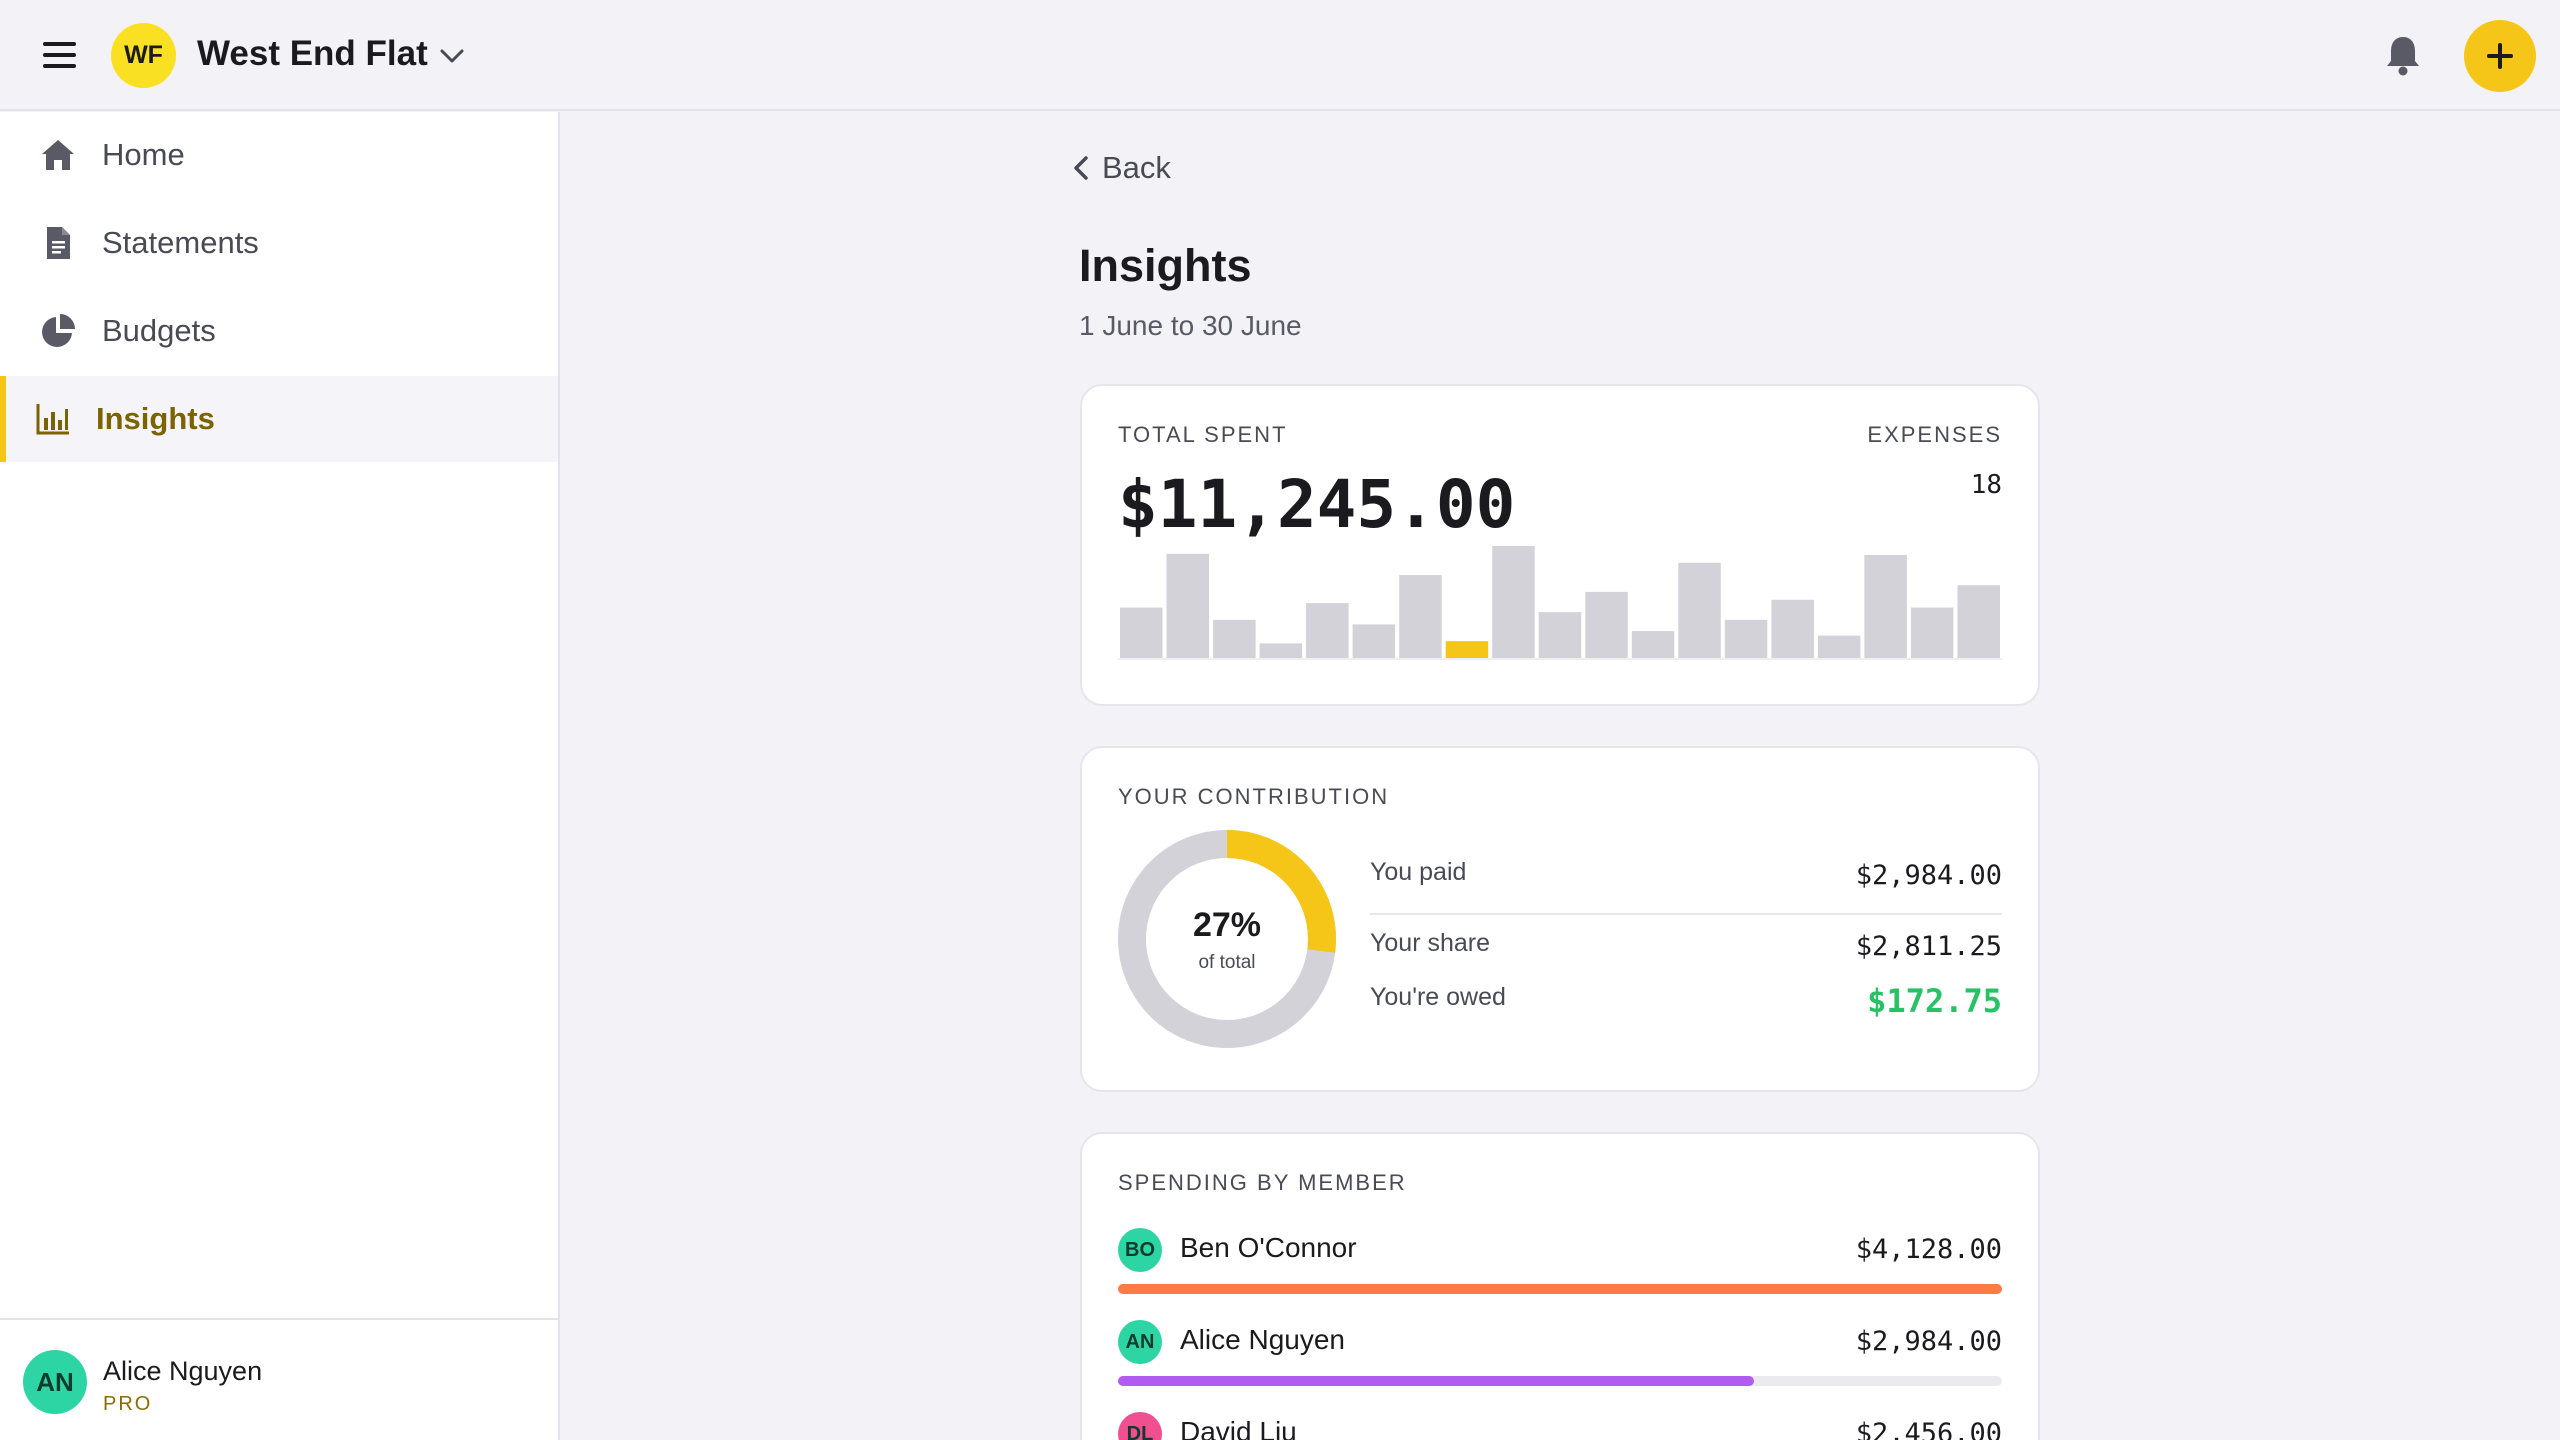  What do you see at coordinates (1227, 962) in the screenshot?
I see `contribution-percent-caption: of total` at bounding box center [1227, 962].